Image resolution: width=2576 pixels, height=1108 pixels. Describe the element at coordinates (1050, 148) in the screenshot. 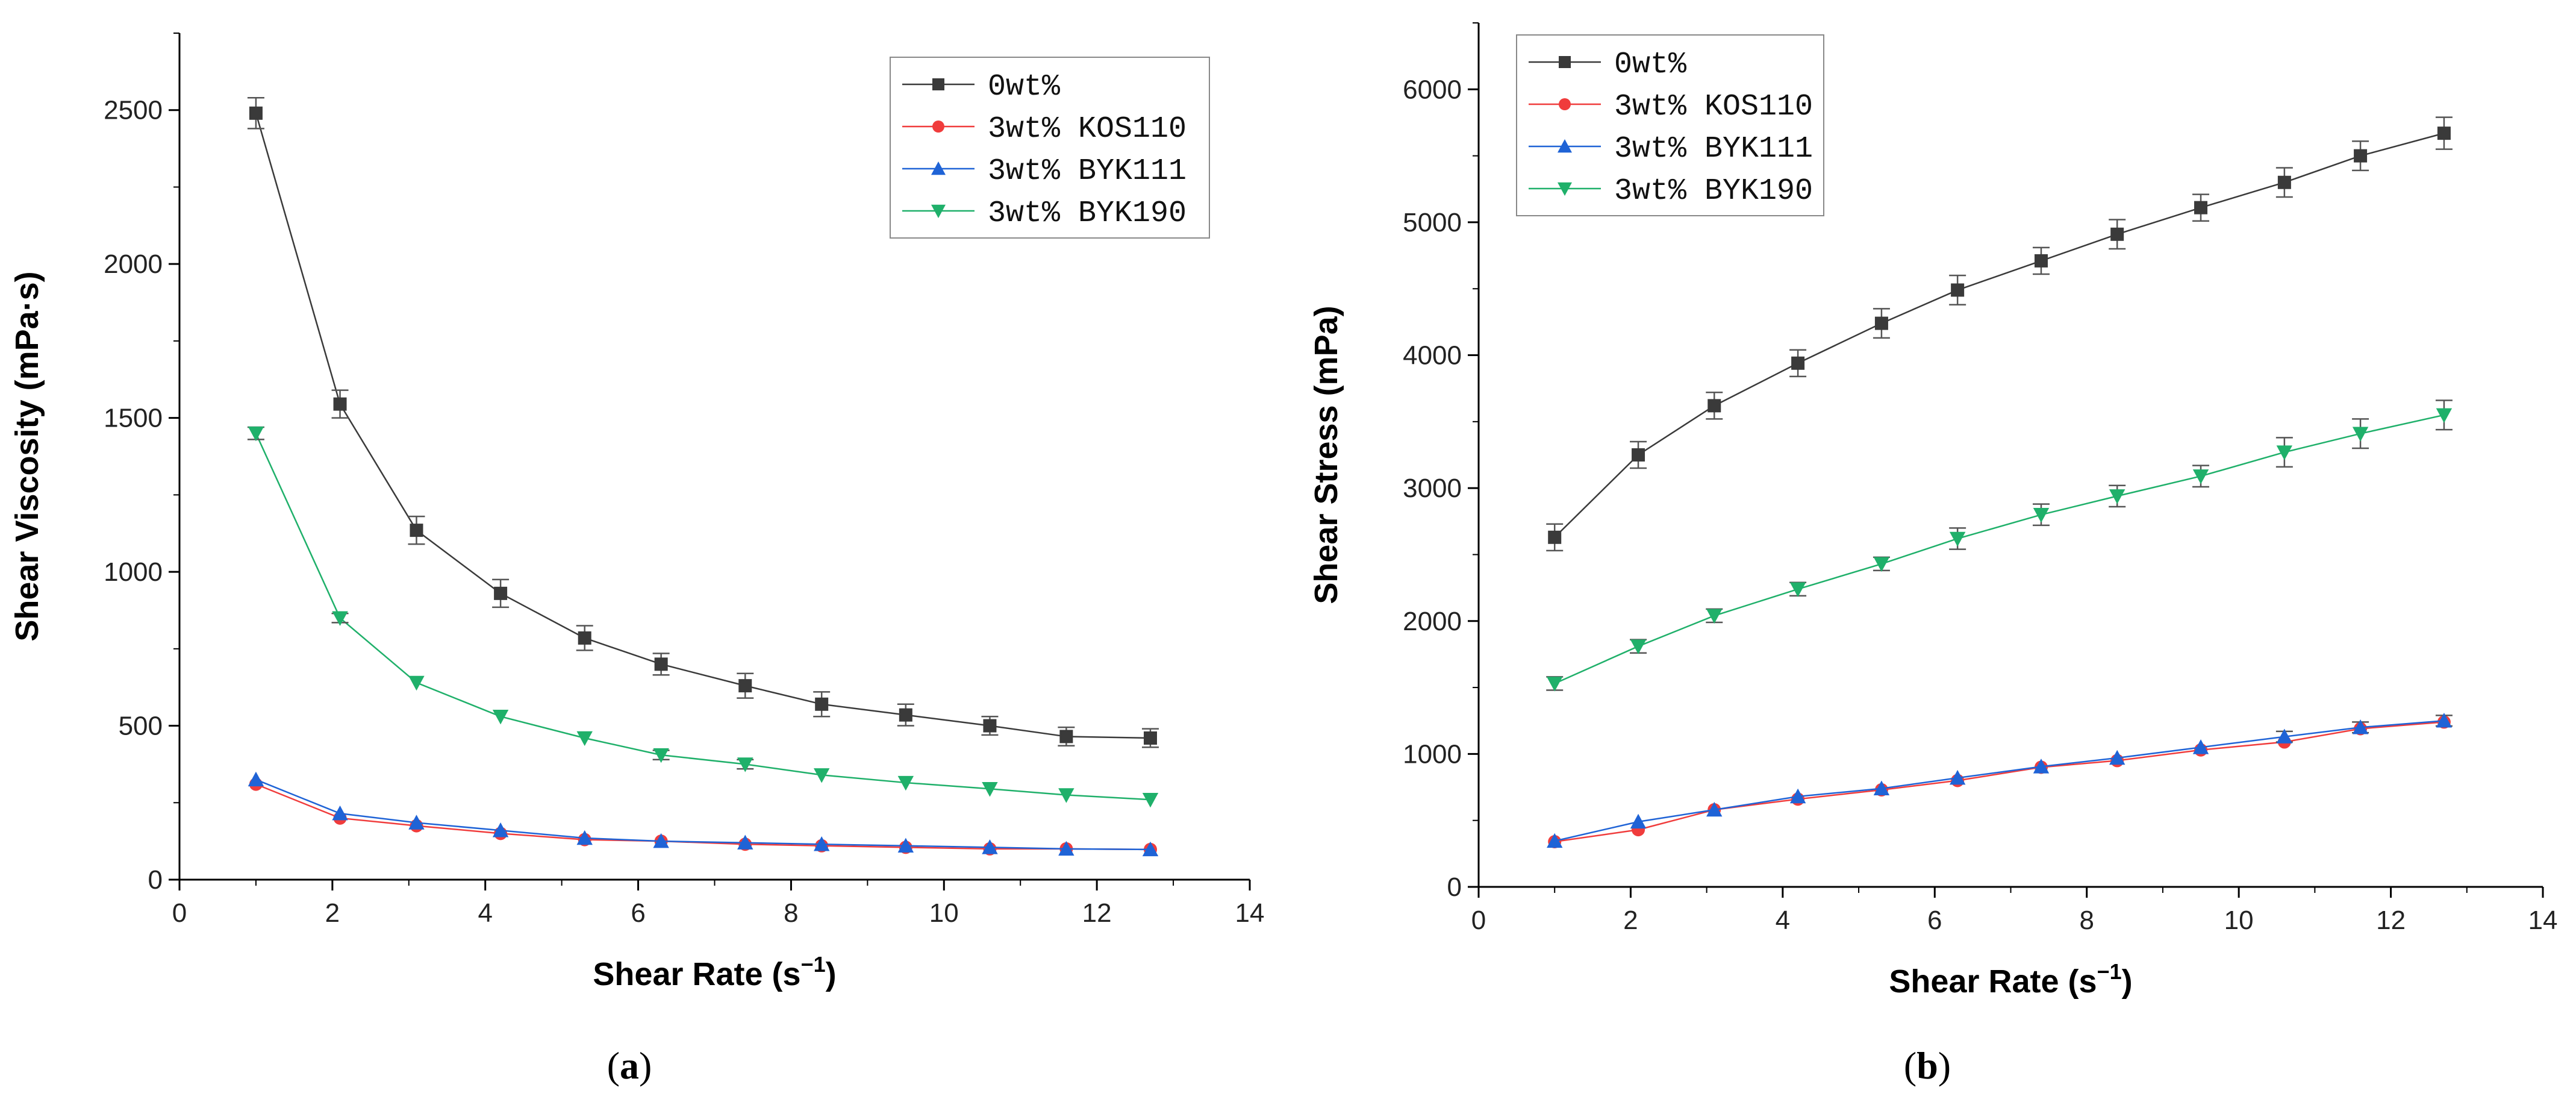

I see `legend: 0wt% 3wt% KOS110 3wt% BYK111 3wt% BYK190` at that location.